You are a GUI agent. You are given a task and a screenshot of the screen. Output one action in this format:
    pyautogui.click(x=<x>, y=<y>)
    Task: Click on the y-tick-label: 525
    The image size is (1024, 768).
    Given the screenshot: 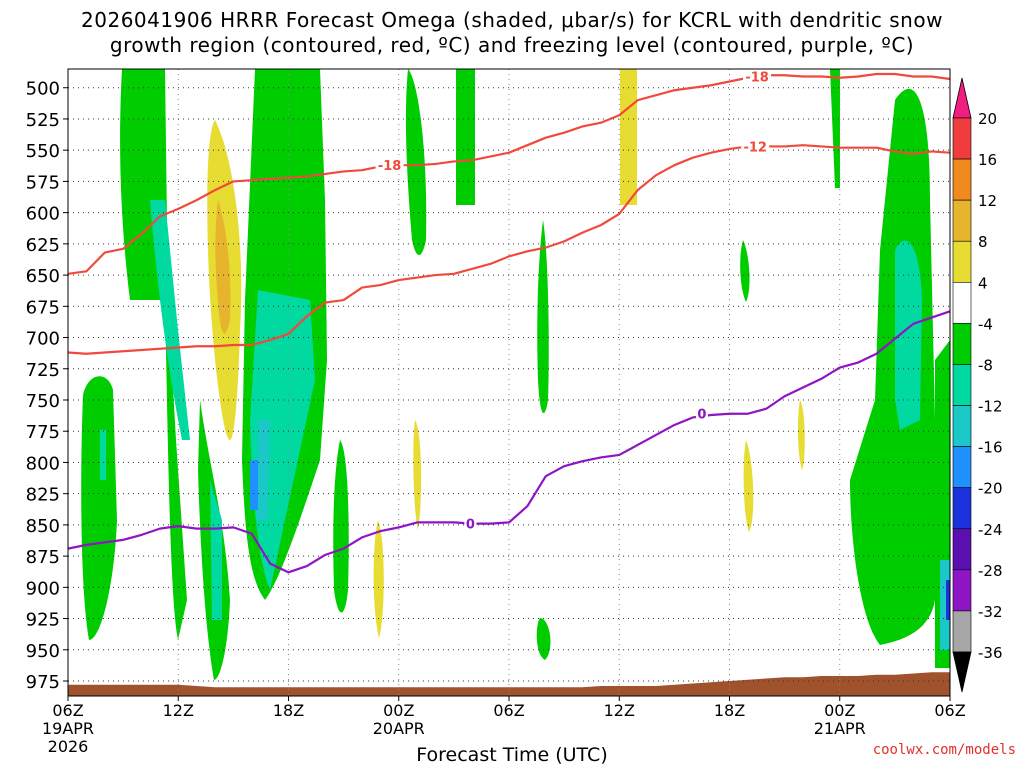 What is the action you would take?
    pyautogui.click(x=43, y=120)
    